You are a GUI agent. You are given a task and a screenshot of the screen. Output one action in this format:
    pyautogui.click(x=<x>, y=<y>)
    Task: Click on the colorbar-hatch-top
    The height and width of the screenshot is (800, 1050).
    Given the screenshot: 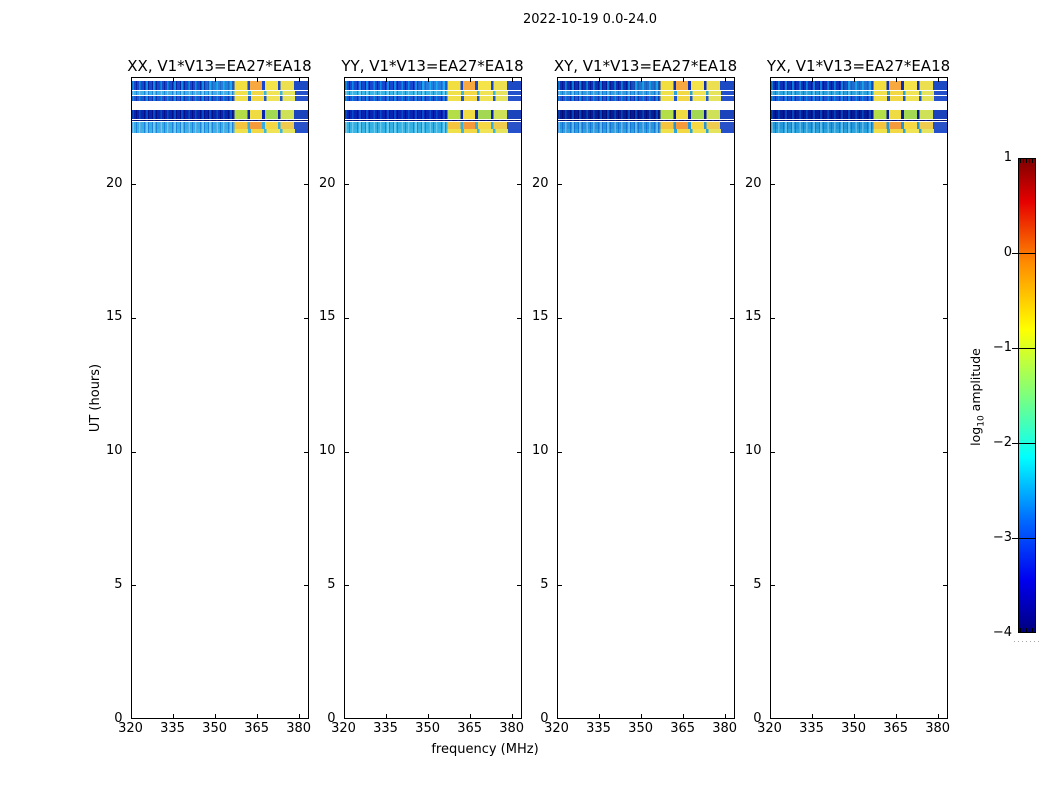 What is the action you would take?
    pyautogui.click(x=1027, y=161)
    